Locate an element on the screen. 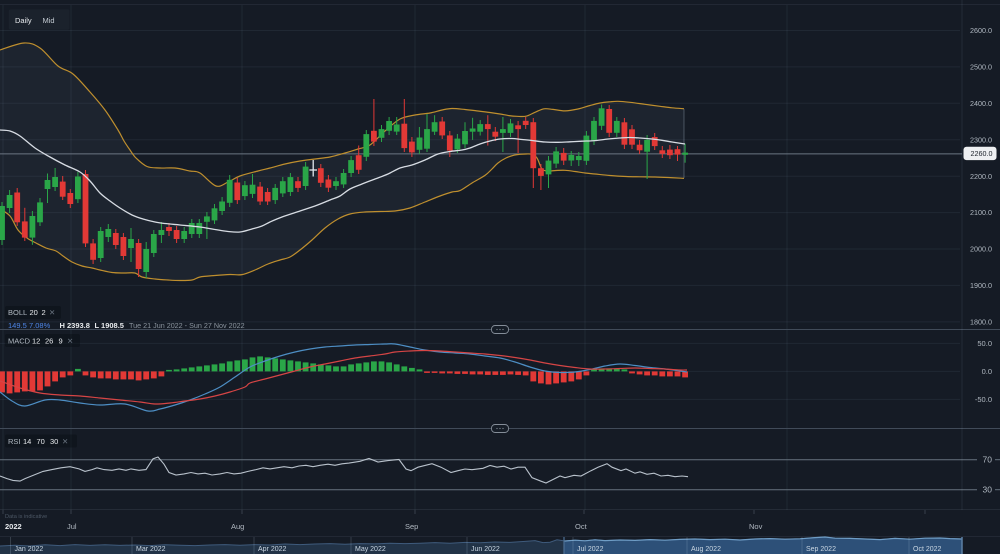 Image resolution: width=1000 pixels, height=554 pixels. svg-text: MACD is located at coordinates (19, 341).